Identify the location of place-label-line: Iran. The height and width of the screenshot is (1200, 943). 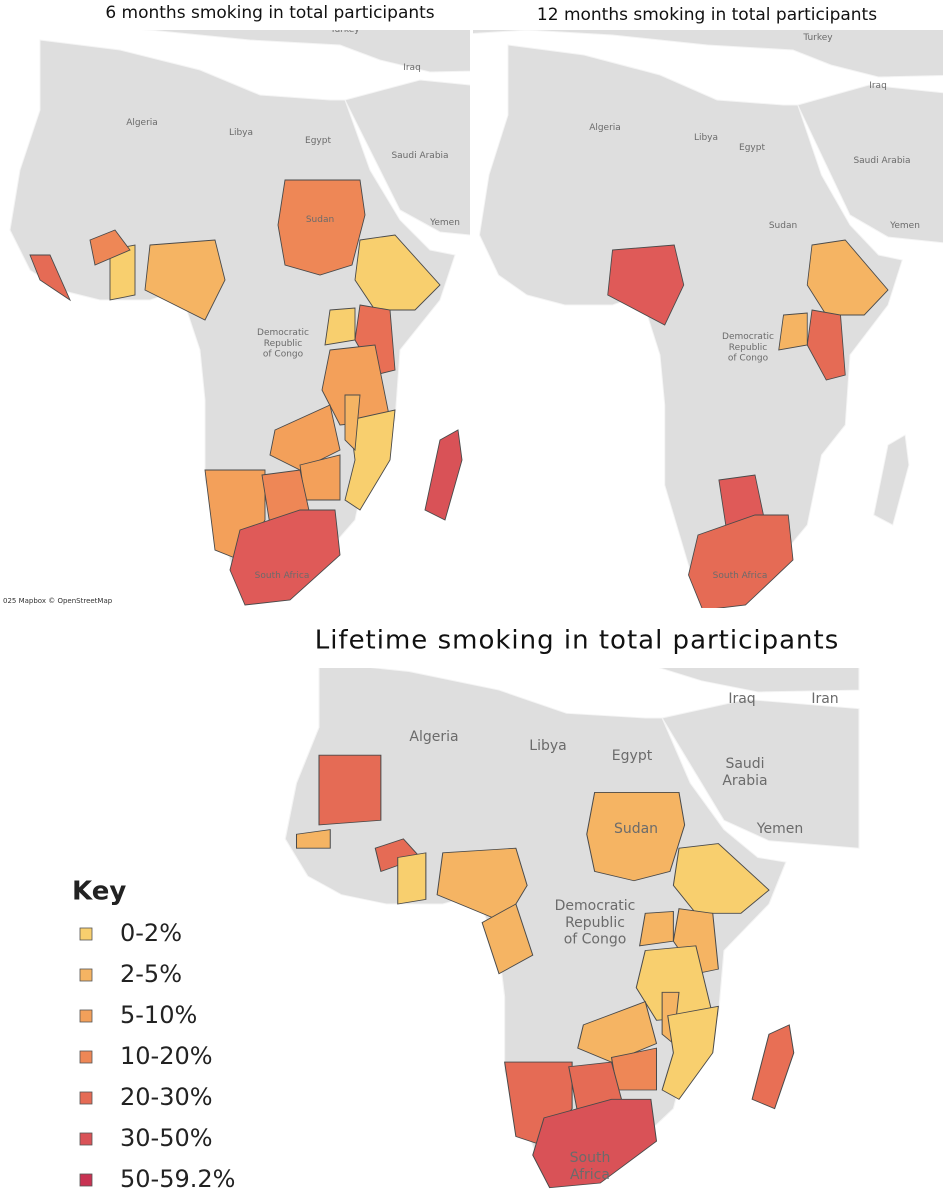
(824, 699).